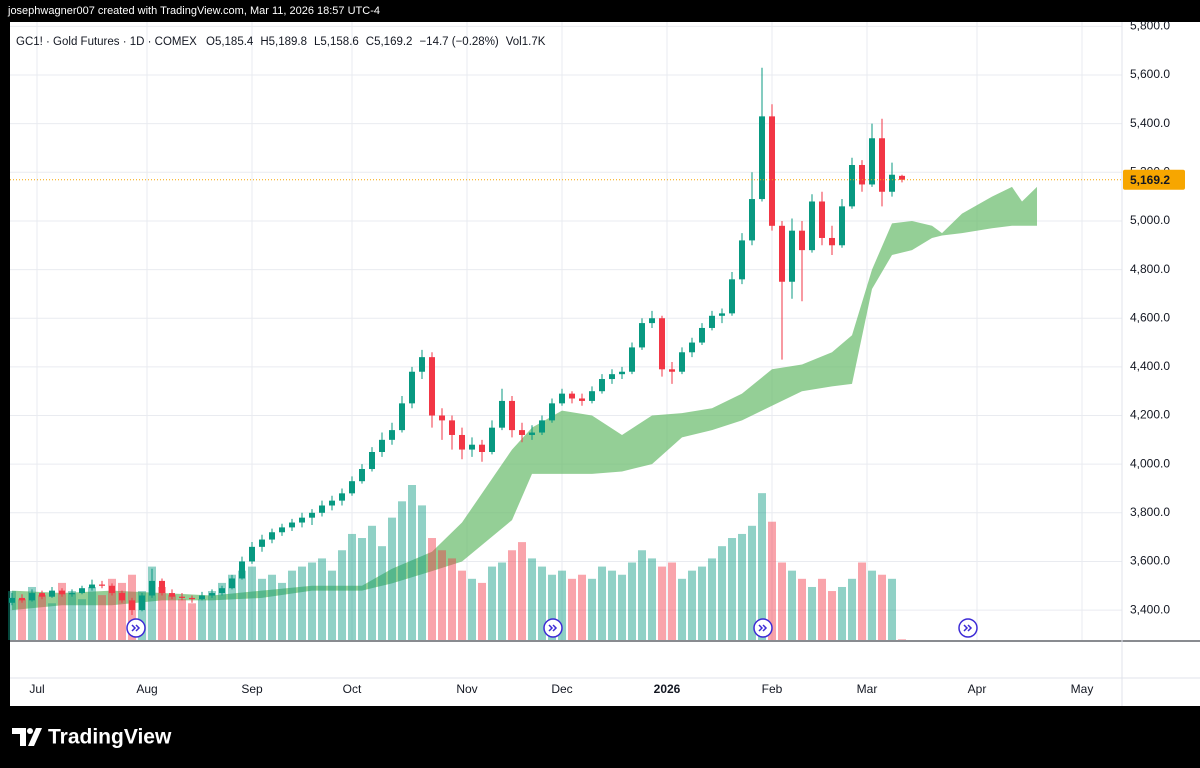 Image resolution: width=1200 pixels, height=768 pixels. I want to click on y-tick-label: 5,400.0, so click(1150, 123).